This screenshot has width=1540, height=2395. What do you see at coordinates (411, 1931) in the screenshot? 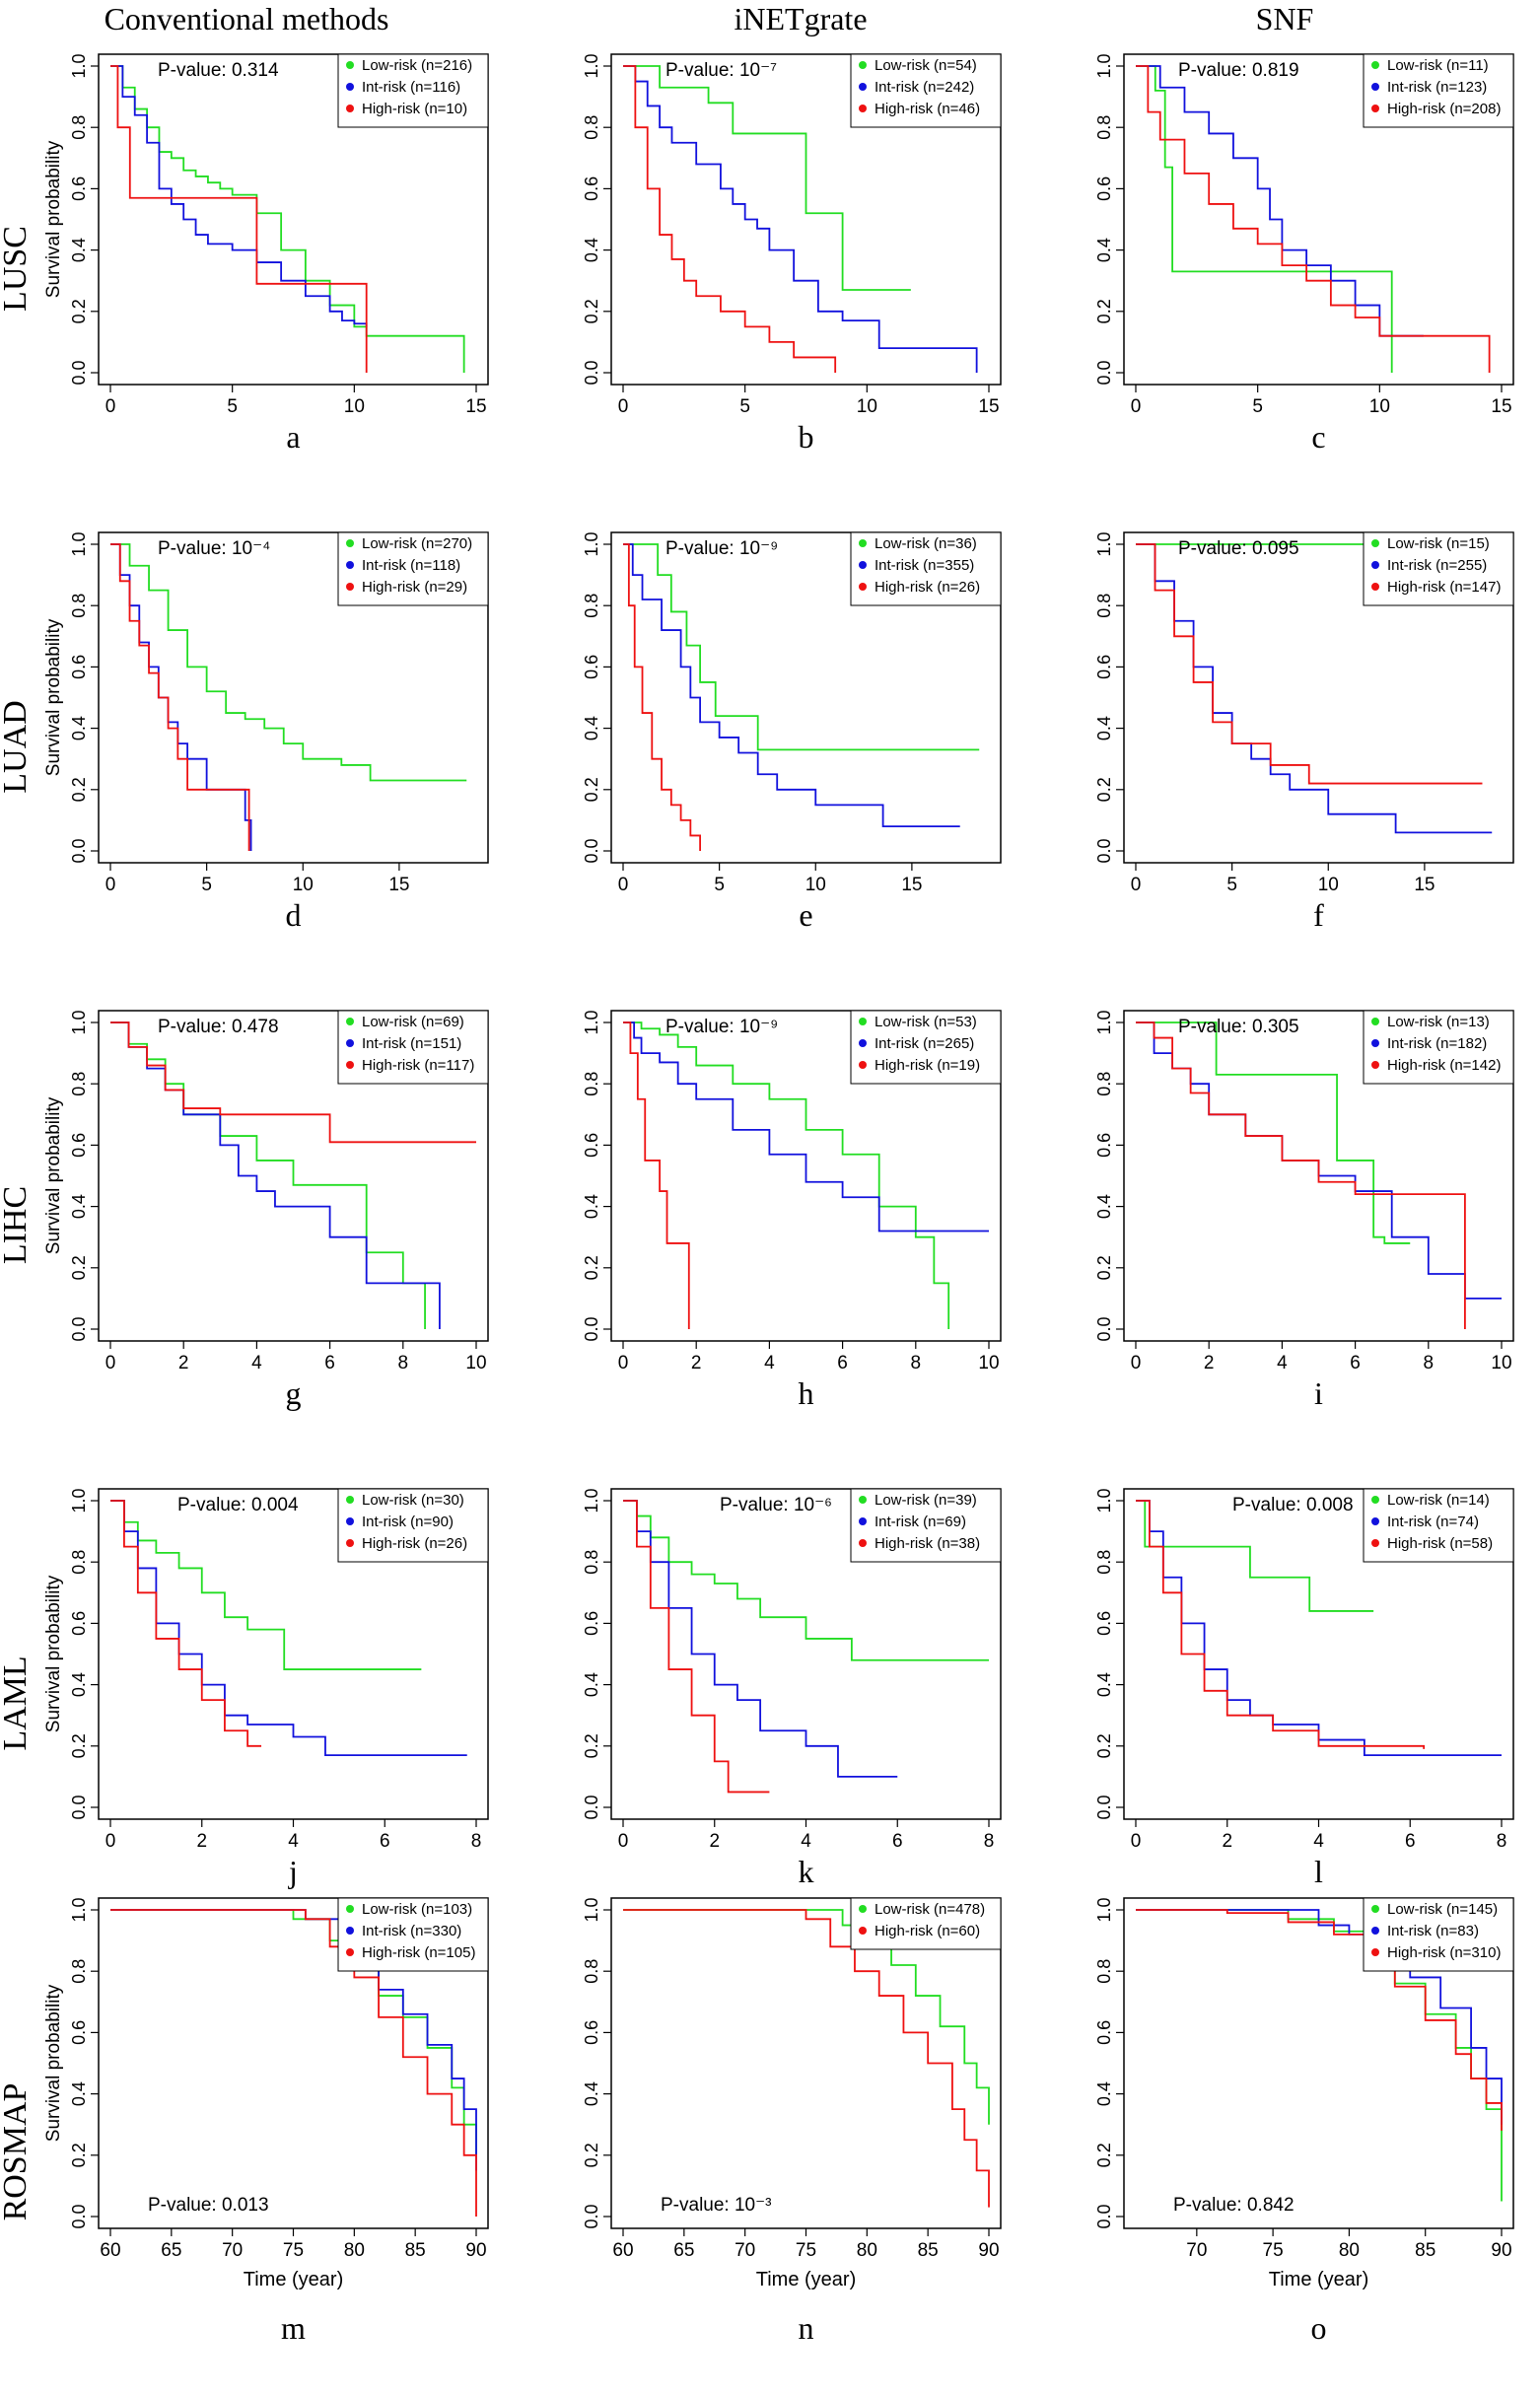
I see `legend-entry: Int-risk (n=330)` at bounding box center [411, 1931].